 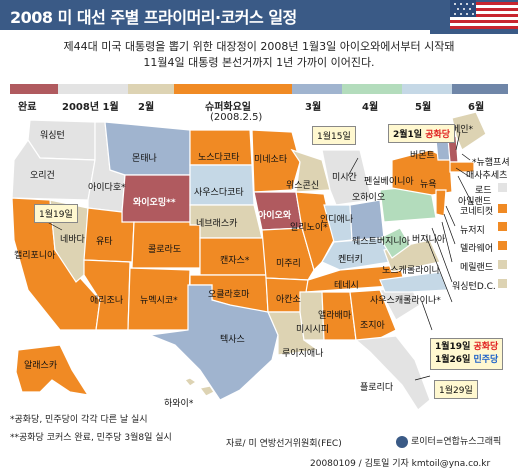 I want to click on legend-label-jan: 2008년 1월, so click(x=90, y=107).